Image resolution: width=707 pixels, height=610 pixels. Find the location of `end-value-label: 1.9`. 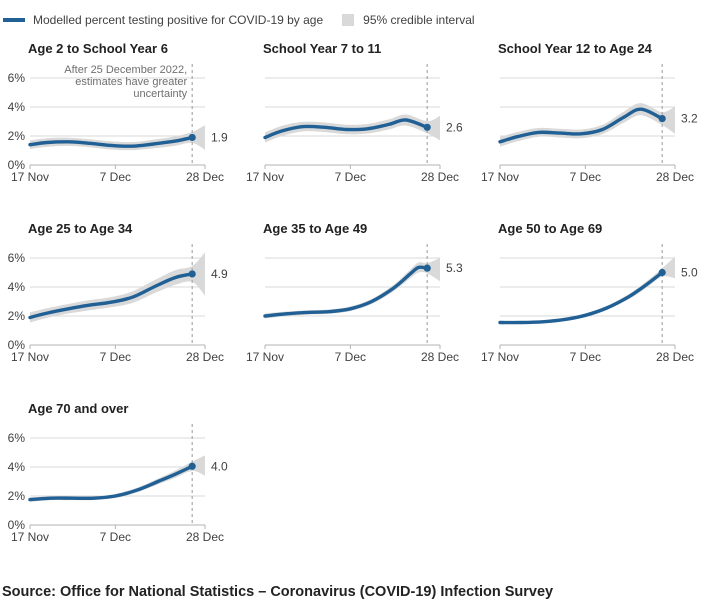

end-value-label: 1.9 is located at coordinates (219, 137).